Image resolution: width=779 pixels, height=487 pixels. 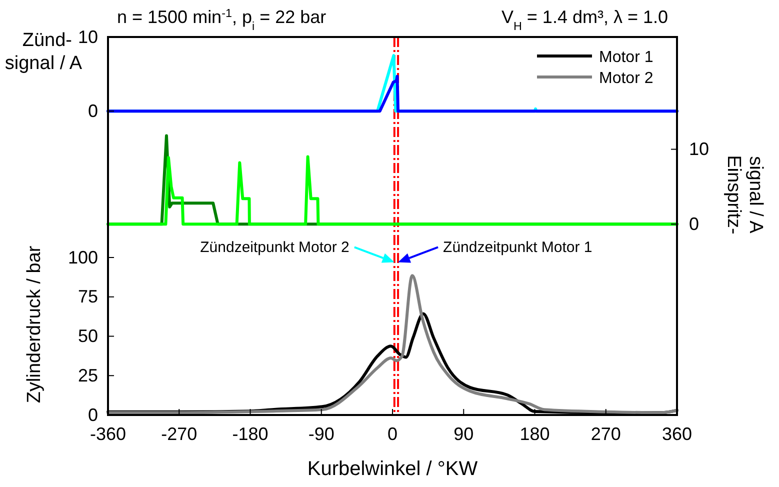 I want to click on chart-title: n = 1500 min$^{-1}$, p$_{i}$ = 22 bar, so click(x=221, y=19).